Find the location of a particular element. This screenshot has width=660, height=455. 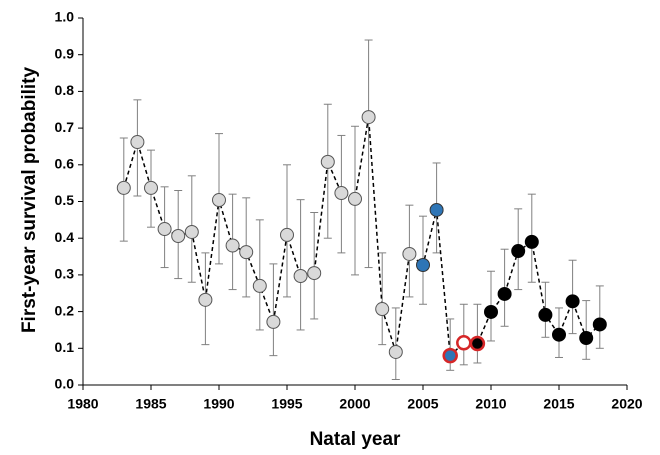

y-tick-label: 0.8 is located at coordinates (65, 90).